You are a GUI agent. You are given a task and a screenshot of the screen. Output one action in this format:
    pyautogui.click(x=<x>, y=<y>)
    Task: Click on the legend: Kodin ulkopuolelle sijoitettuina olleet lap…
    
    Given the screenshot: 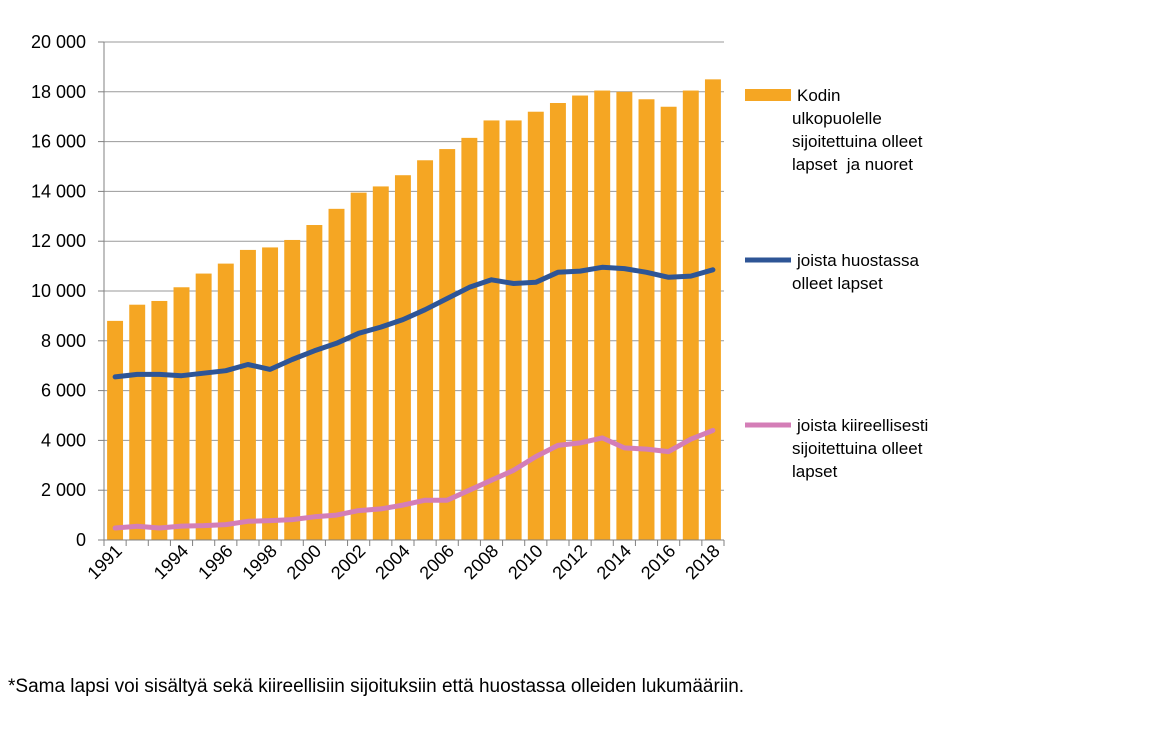 What is the action you would take?
    pyautogui.click(x=836, y=283)
    